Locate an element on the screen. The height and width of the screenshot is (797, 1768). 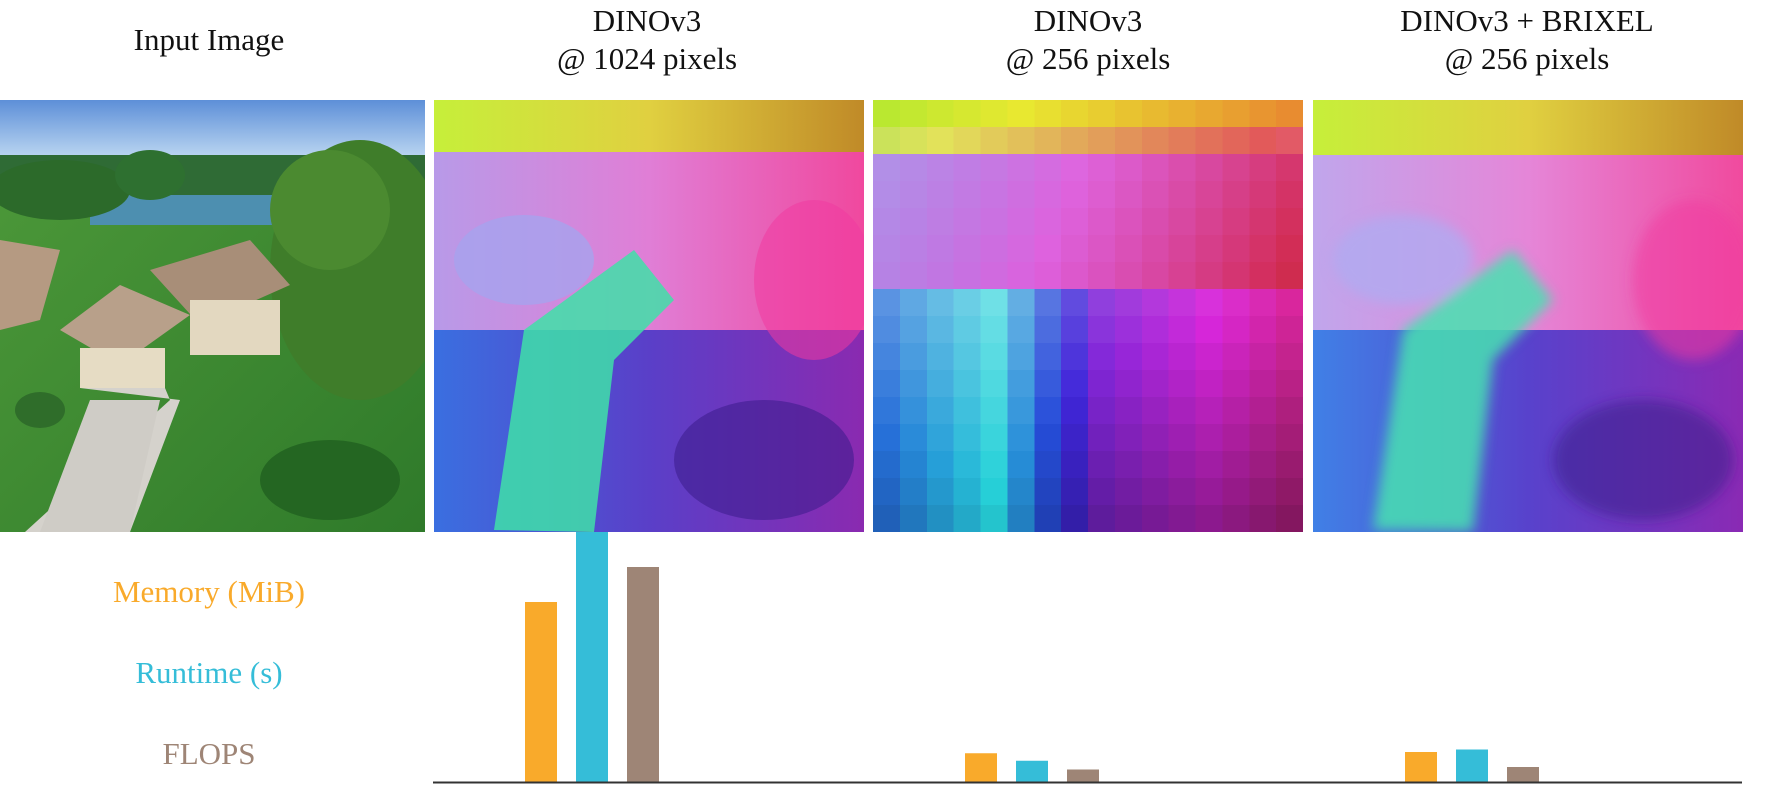
column-title-dinov3-1024: DINOv3 @ 1024 pixels is located at coordinates (647, 40).